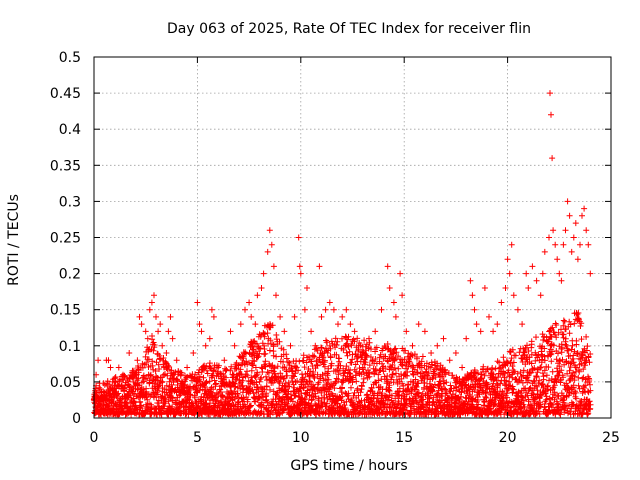 This screenshot has width=640, height=480. Describe the element at coordinates (611, 438) in the screenshot. I see `x-tick-label: 25` at that location.